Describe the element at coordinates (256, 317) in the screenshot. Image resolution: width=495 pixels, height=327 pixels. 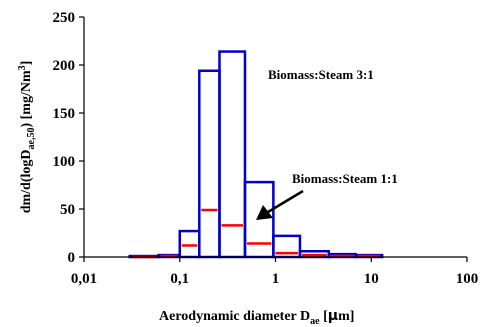
I see `x-axis-label: Aerodynamic diameter Dae [µm]` at that location.